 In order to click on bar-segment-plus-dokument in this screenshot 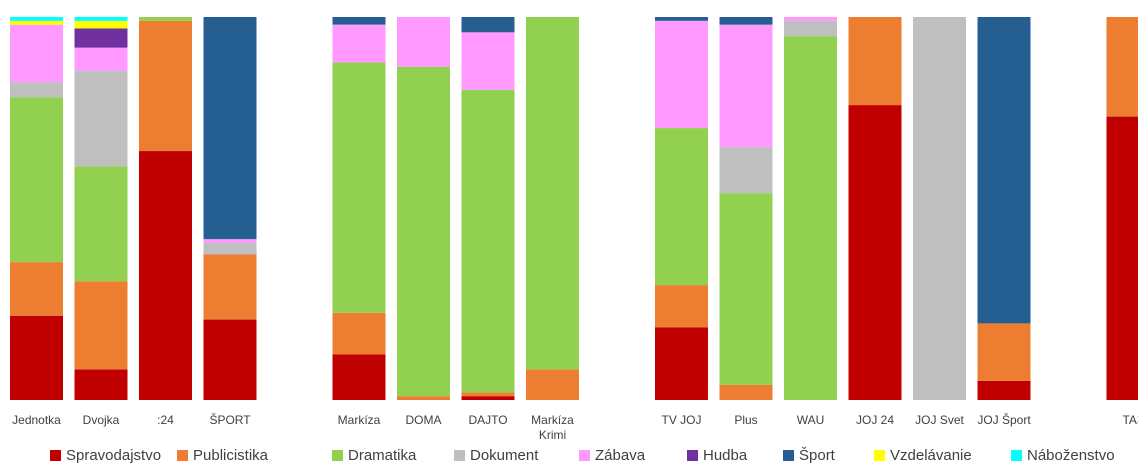, I will do `click(746, 170)`.